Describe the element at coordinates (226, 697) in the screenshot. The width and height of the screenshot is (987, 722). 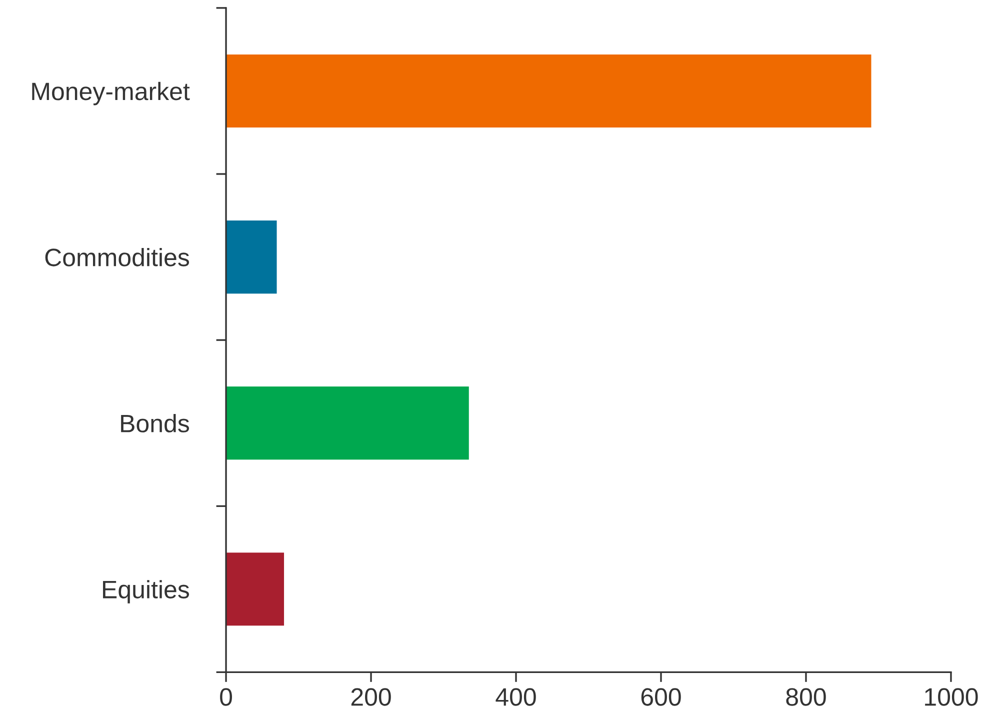
I see `x-tick-label: 0` at that location.